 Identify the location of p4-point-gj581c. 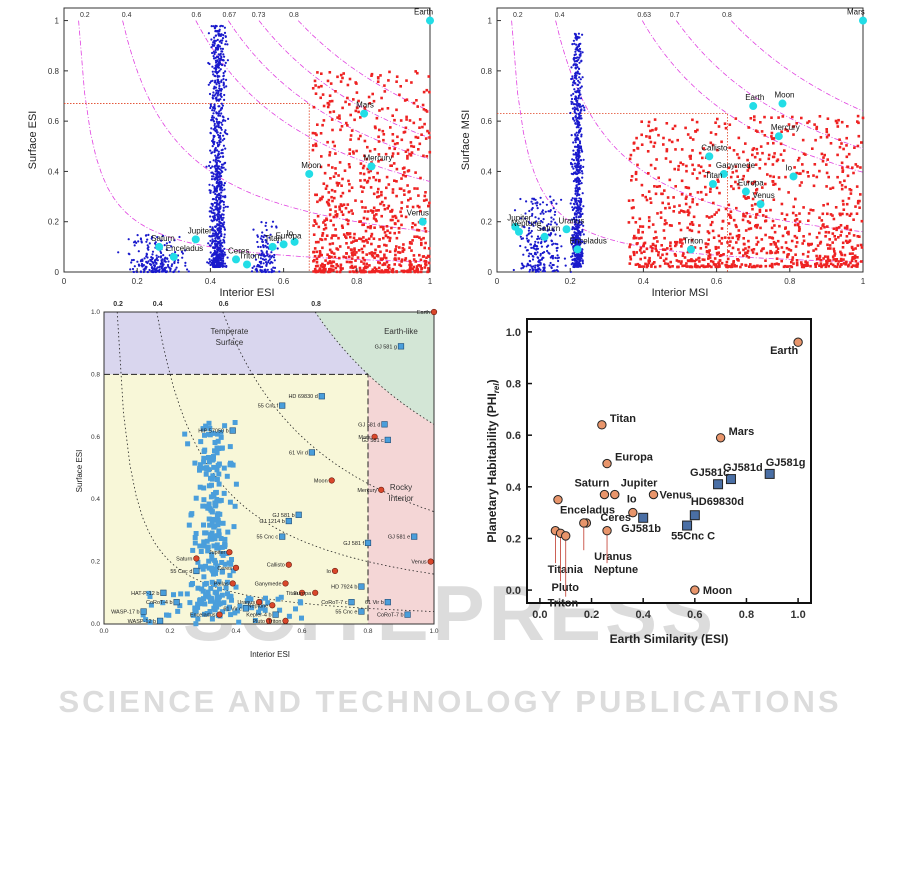
(718, 484).